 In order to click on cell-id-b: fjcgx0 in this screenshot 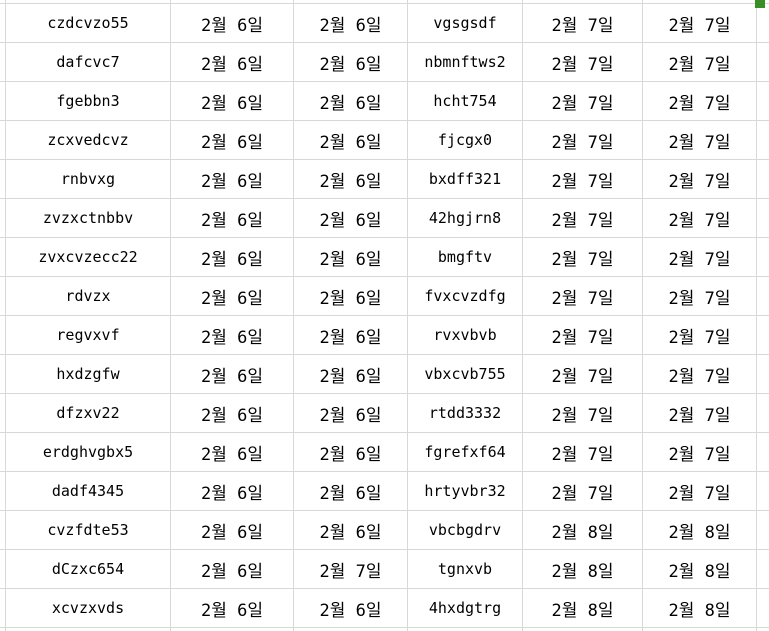, I will do `click(465, 140)`.